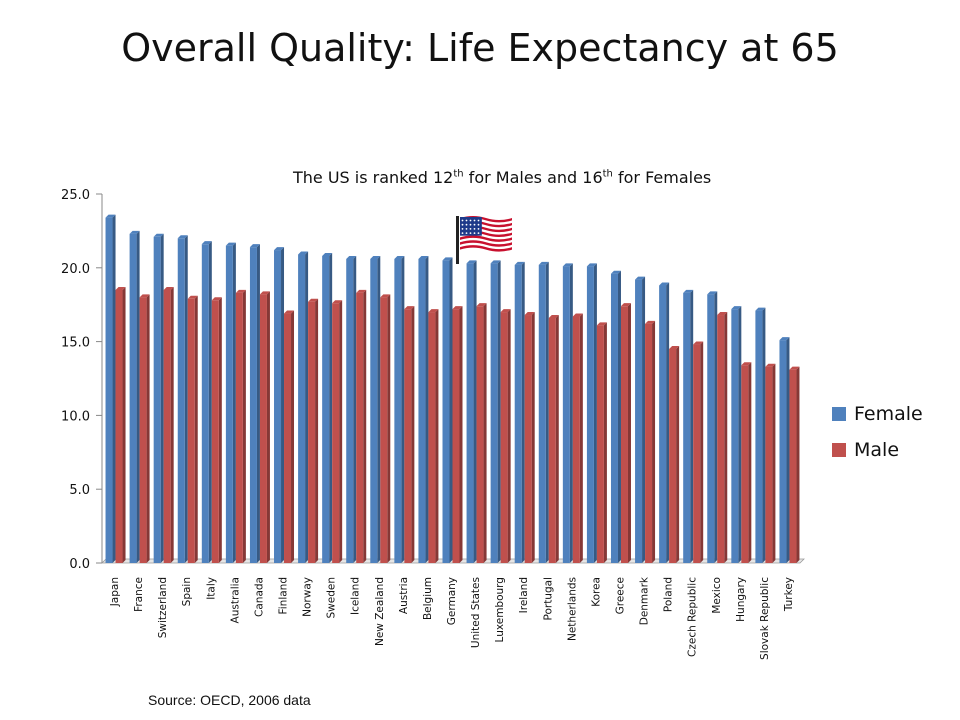 Image resolution: width=960 pixels, height=720 pixels. What do you see at coordinates (484, 240) in the screenshot?
I see `us-flag-icon` at bounding box center [484, 240].